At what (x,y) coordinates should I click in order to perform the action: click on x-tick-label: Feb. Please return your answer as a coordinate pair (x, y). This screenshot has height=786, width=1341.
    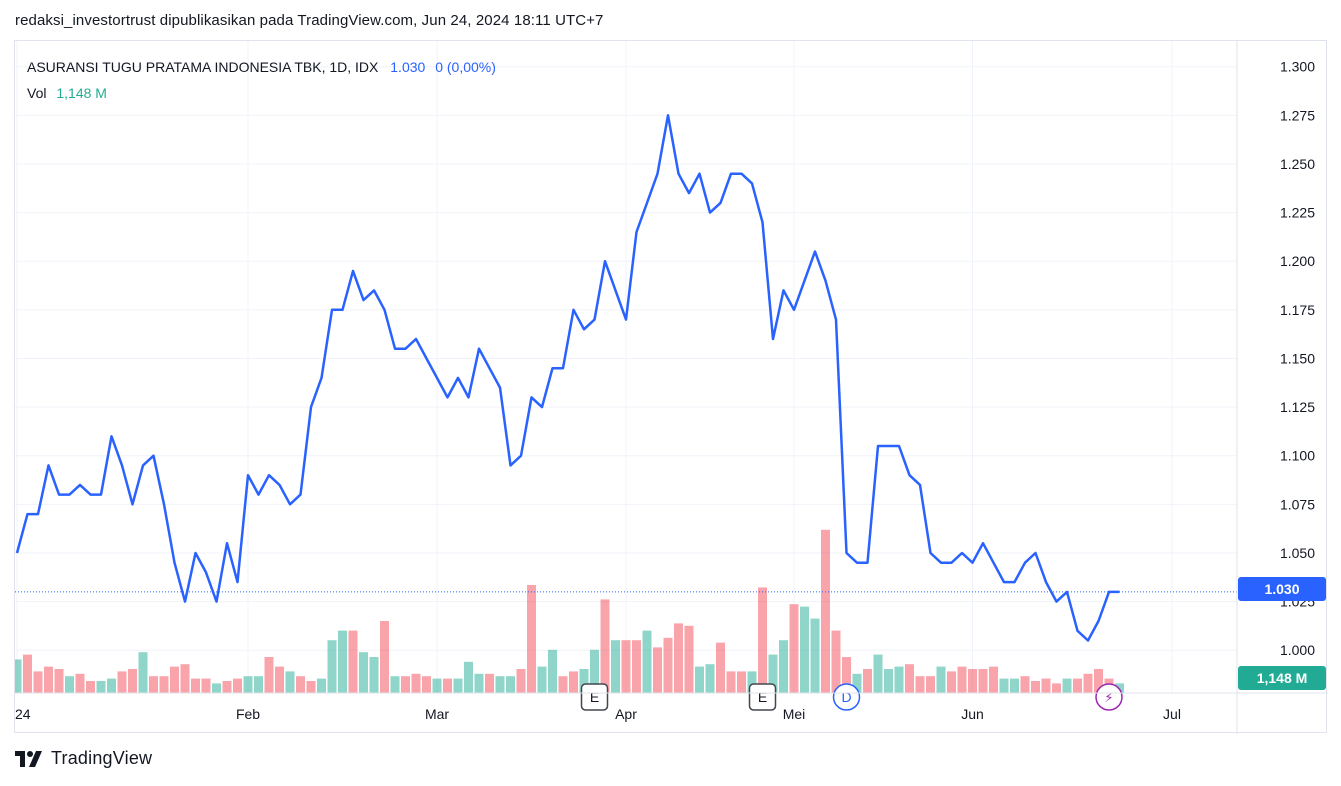
    Looking at the image, I should click on (248, 714).